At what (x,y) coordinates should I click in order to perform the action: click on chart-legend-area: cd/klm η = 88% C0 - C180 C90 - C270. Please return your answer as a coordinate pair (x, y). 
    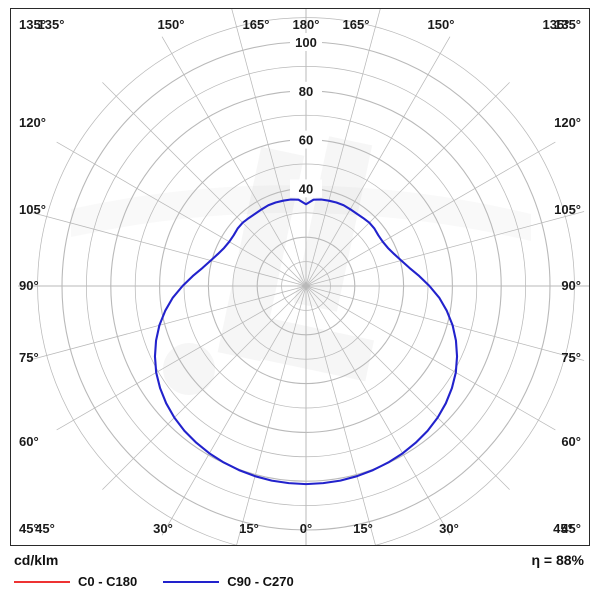
    Looking at the image, I should click on (300, 574).